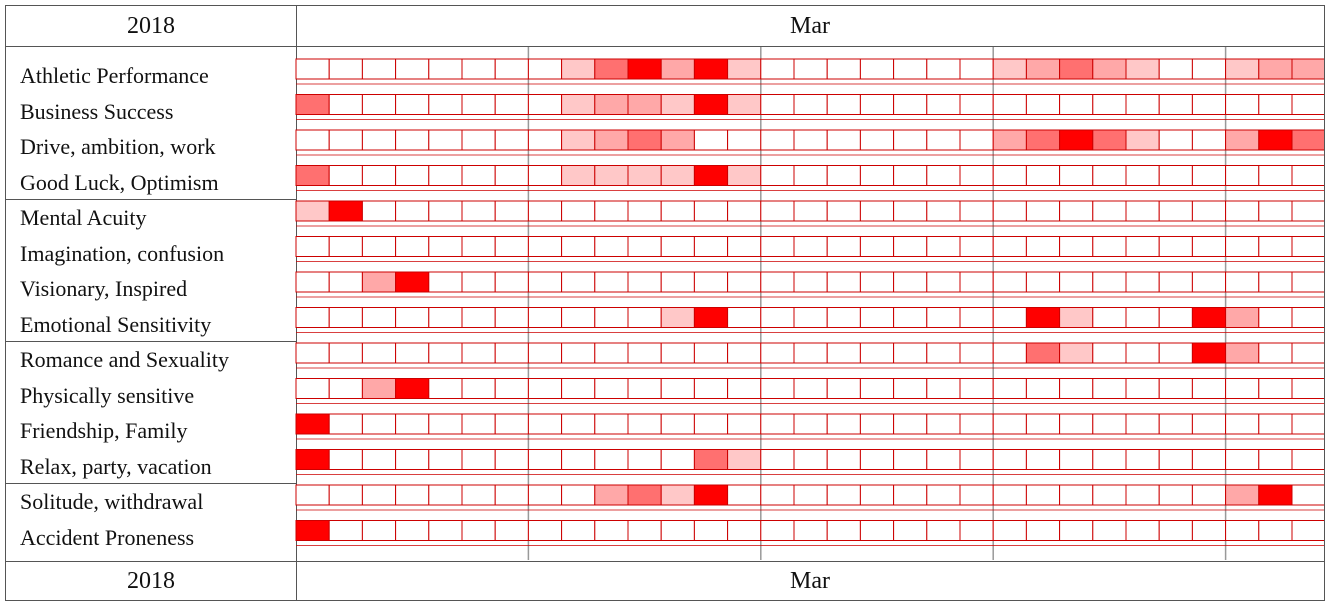  Describe the element at coordinates (114, 75) in the screenshot. I see `row-label-athletic-performance: Athletic Performance` at that location.